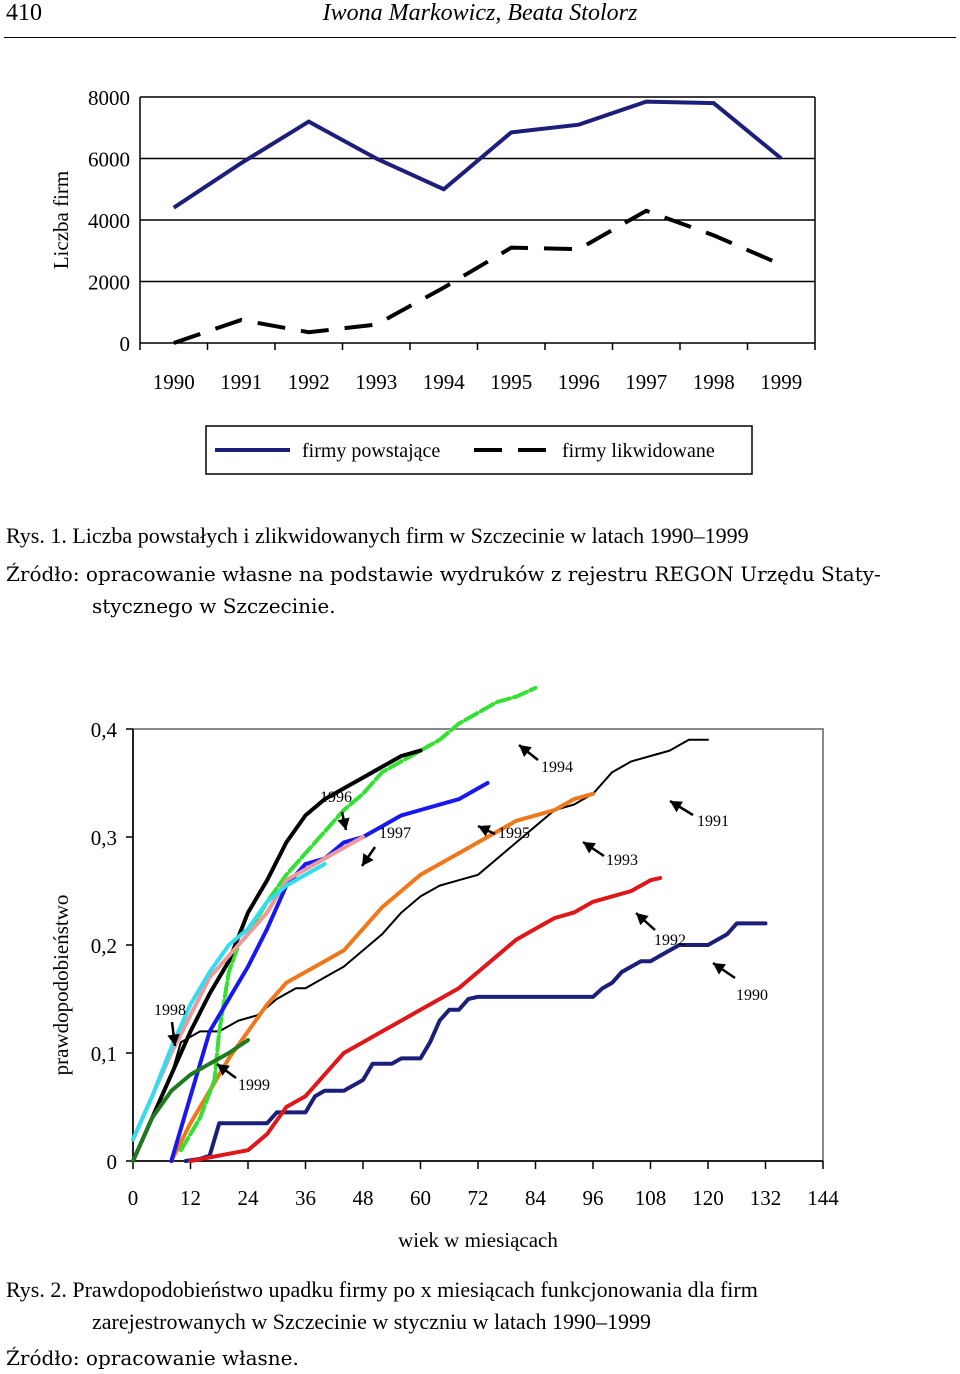  Describe the element at coordinates (133, 1198) in the screenshot. I see `x-tick-label: 0` at that location.